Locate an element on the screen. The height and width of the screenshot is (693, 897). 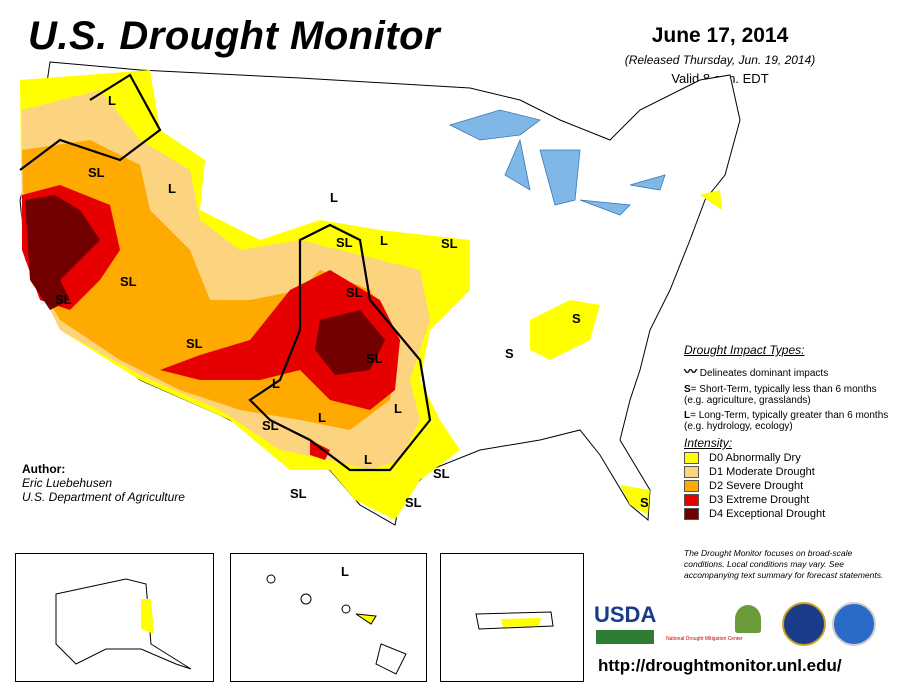
intensity-label: D1 Moderate Drought is located at coordinates (762, 472).